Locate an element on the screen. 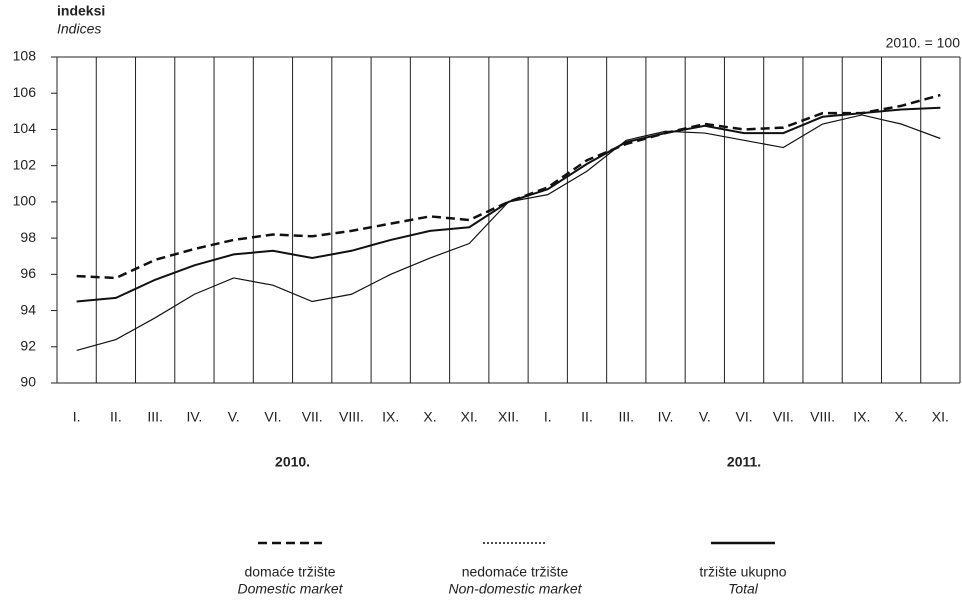 The image size is (962, 600). y-tick-label: 102 is located at coordinates (25, 164).